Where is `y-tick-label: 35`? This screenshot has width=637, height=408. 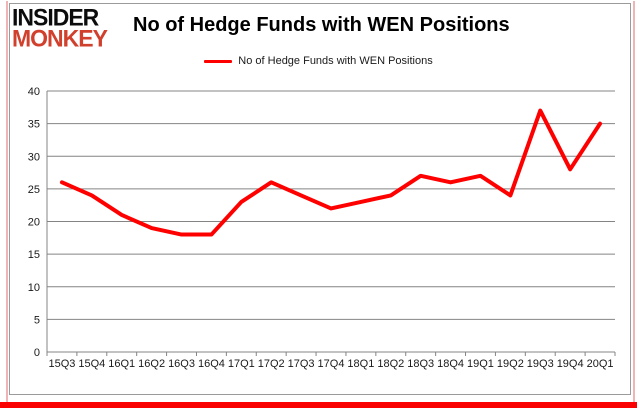 y-tick-label: 35 is located at coordinates (34, 125).